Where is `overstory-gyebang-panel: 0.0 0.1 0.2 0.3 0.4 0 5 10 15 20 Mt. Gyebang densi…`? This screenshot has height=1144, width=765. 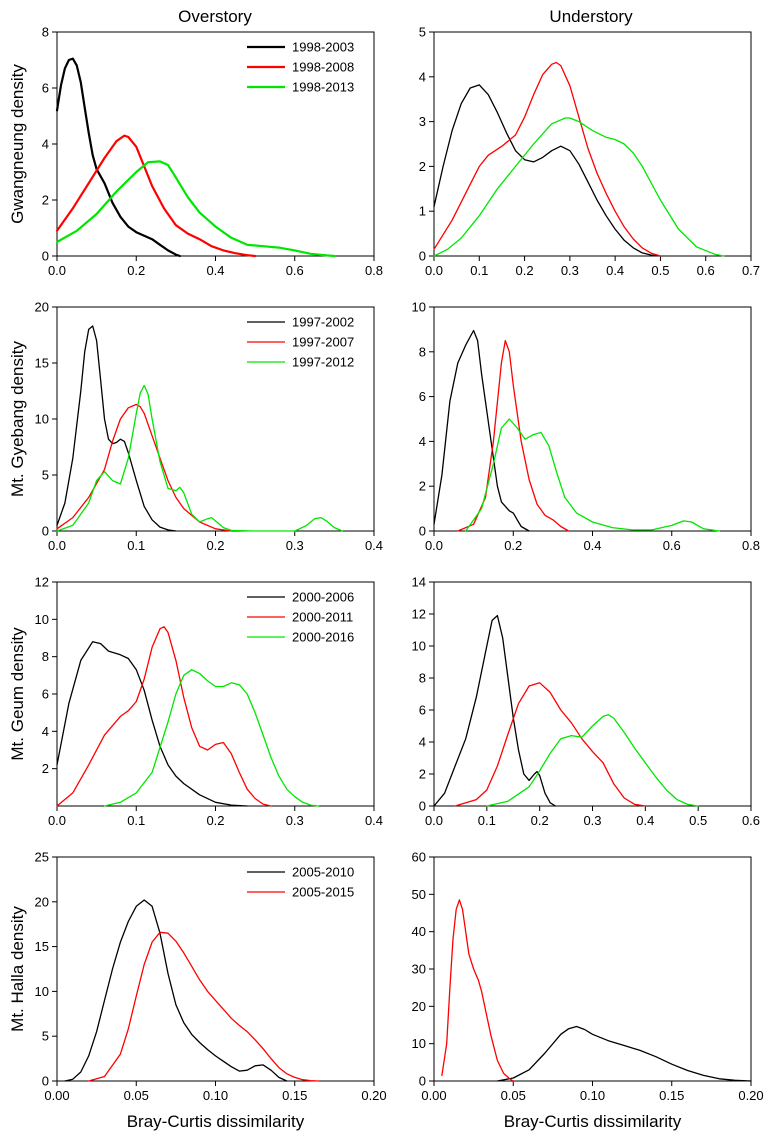 overstory-gyebang-panel: 0.0 0.1 0.2 0.3 0.4 0 5 10 15 20 Mt. Gyebang densi… is located at coordinates (195, 427).